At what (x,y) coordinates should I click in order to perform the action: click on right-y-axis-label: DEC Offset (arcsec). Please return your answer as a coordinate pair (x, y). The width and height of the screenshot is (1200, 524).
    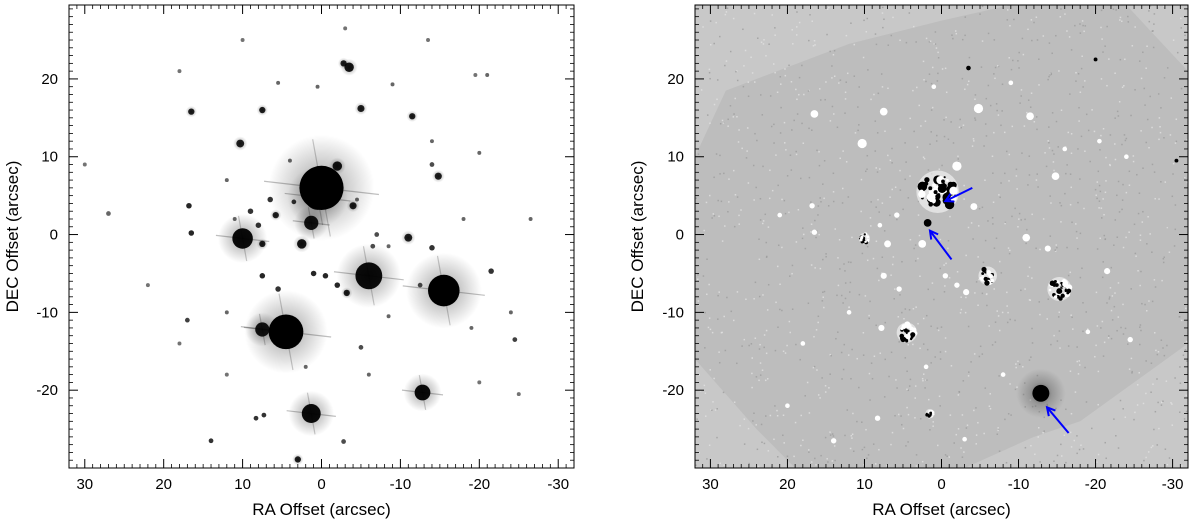
    Looking at the image, I should click on (637, 237).